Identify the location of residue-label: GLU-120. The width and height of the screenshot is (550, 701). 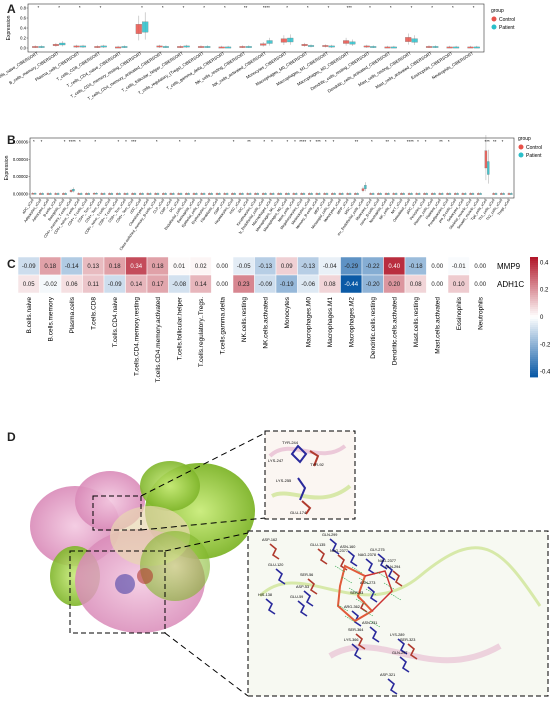
(275, 565).